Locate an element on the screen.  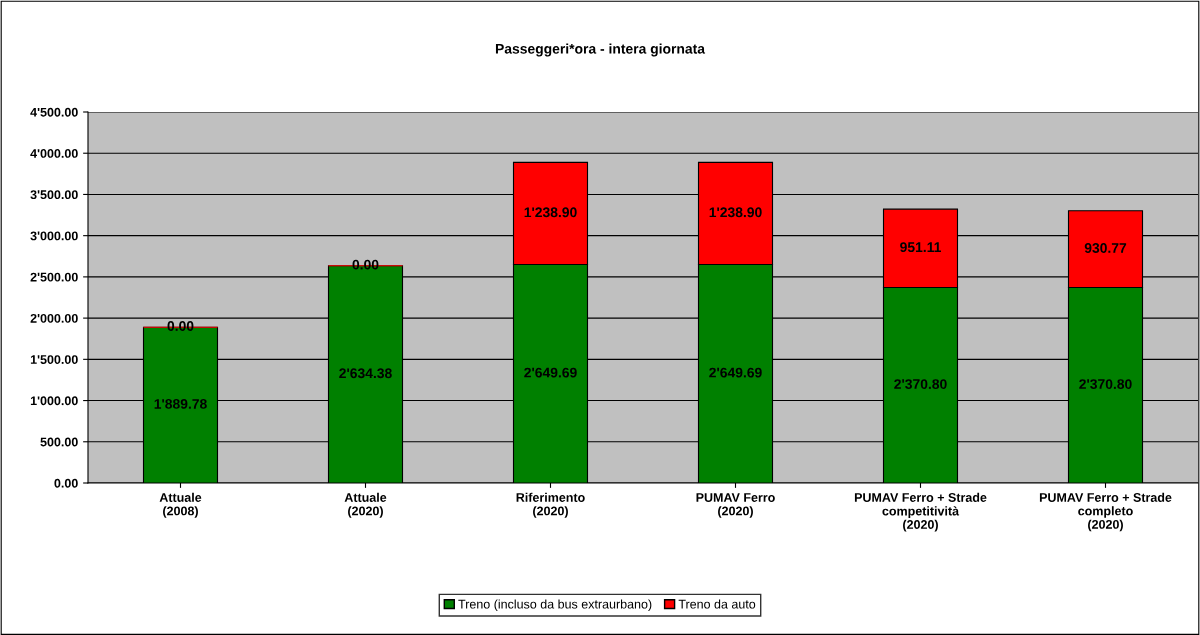
y-tick-label: 1'000.00 is located at coordinates (54, 401).